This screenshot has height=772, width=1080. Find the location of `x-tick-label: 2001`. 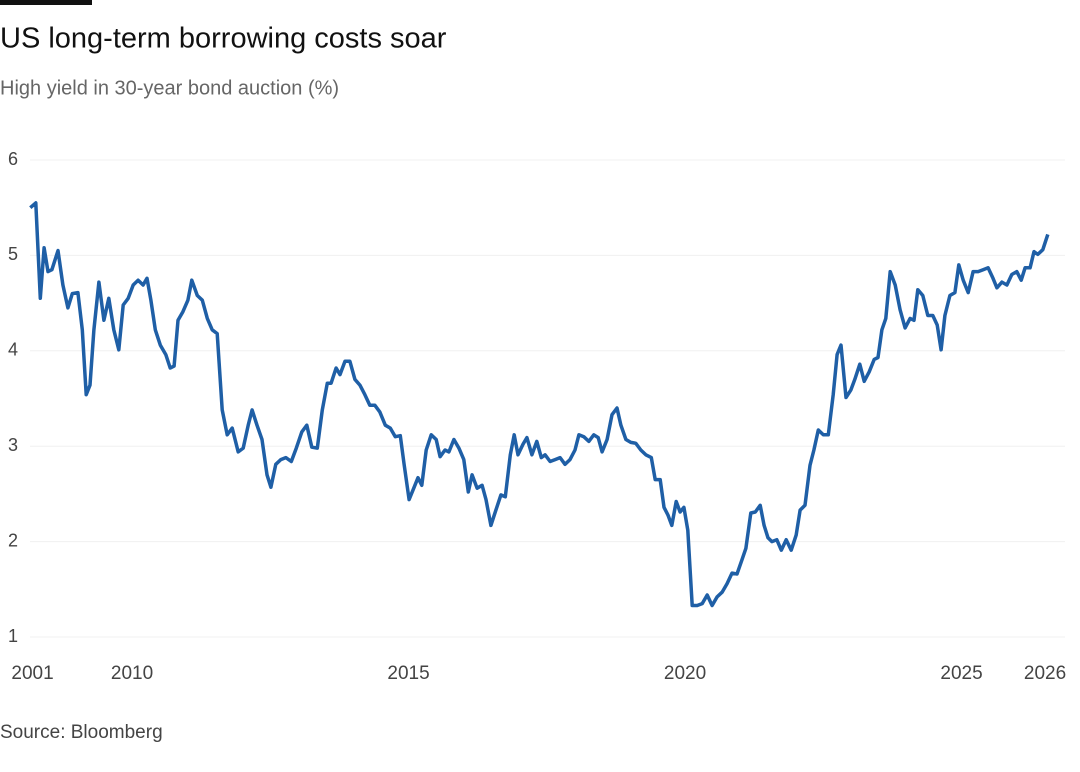

x-tick-label: 2001 is located at coordinates (32, 673).